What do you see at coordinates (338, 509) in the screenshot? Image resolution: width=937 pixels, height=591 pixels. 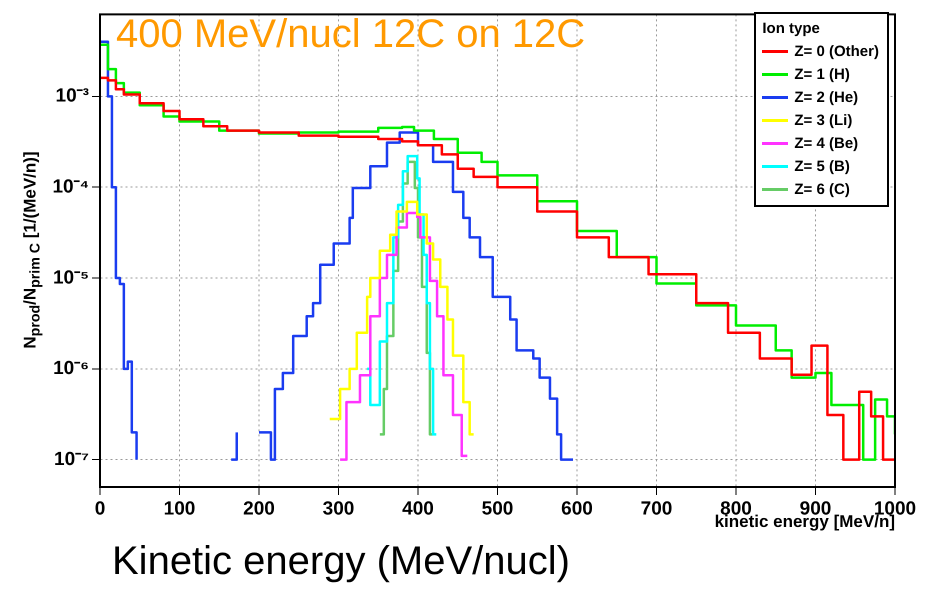 I see `x-tick-label: 300` at bounding box center [338, 509].